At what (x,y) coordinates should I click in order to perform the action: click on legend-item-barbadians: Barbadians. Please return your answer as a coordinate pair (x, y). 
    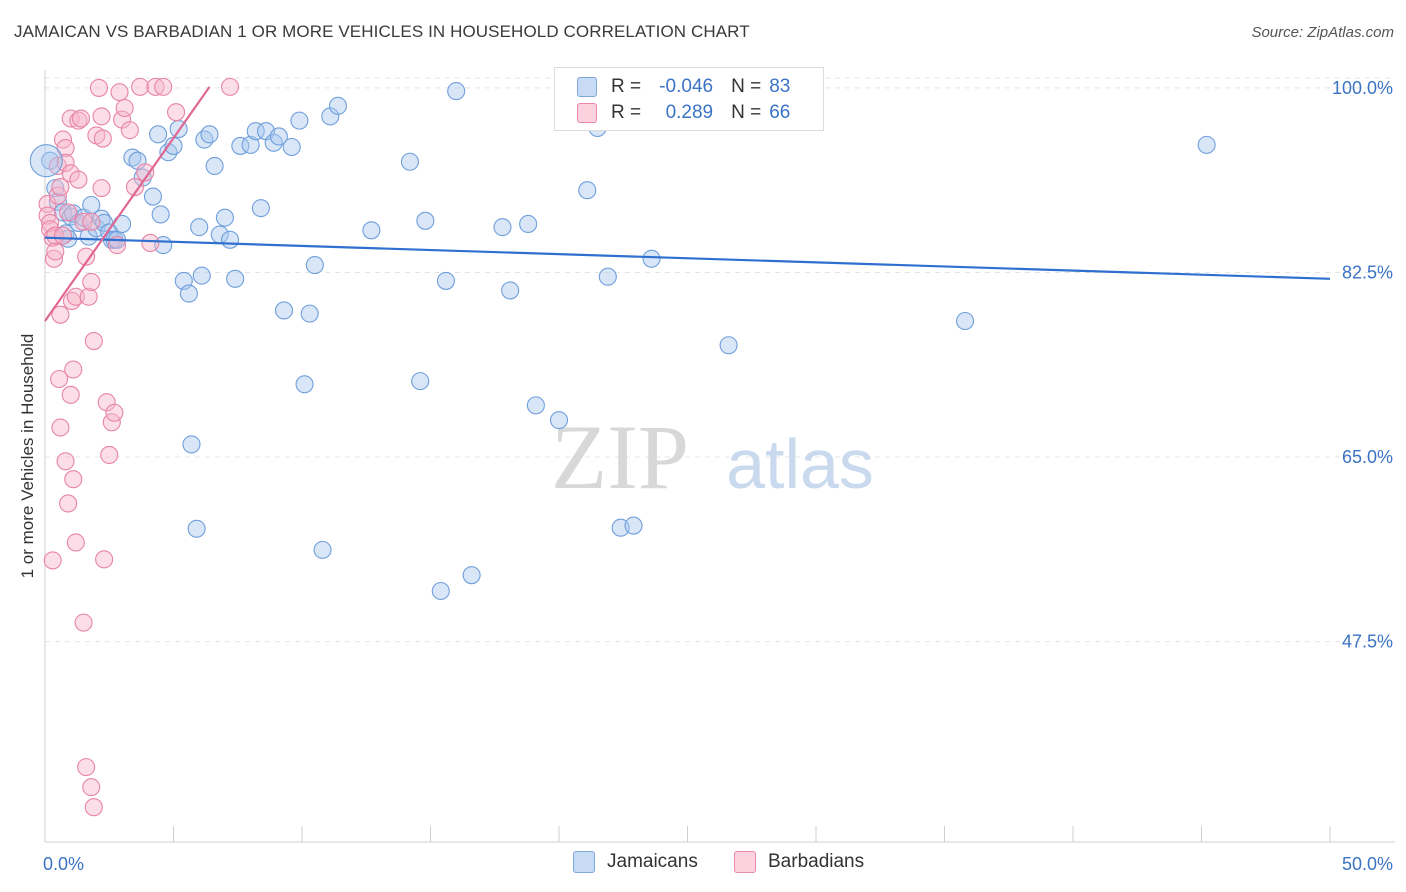
    Looking at the image, I should click on (799, 862).